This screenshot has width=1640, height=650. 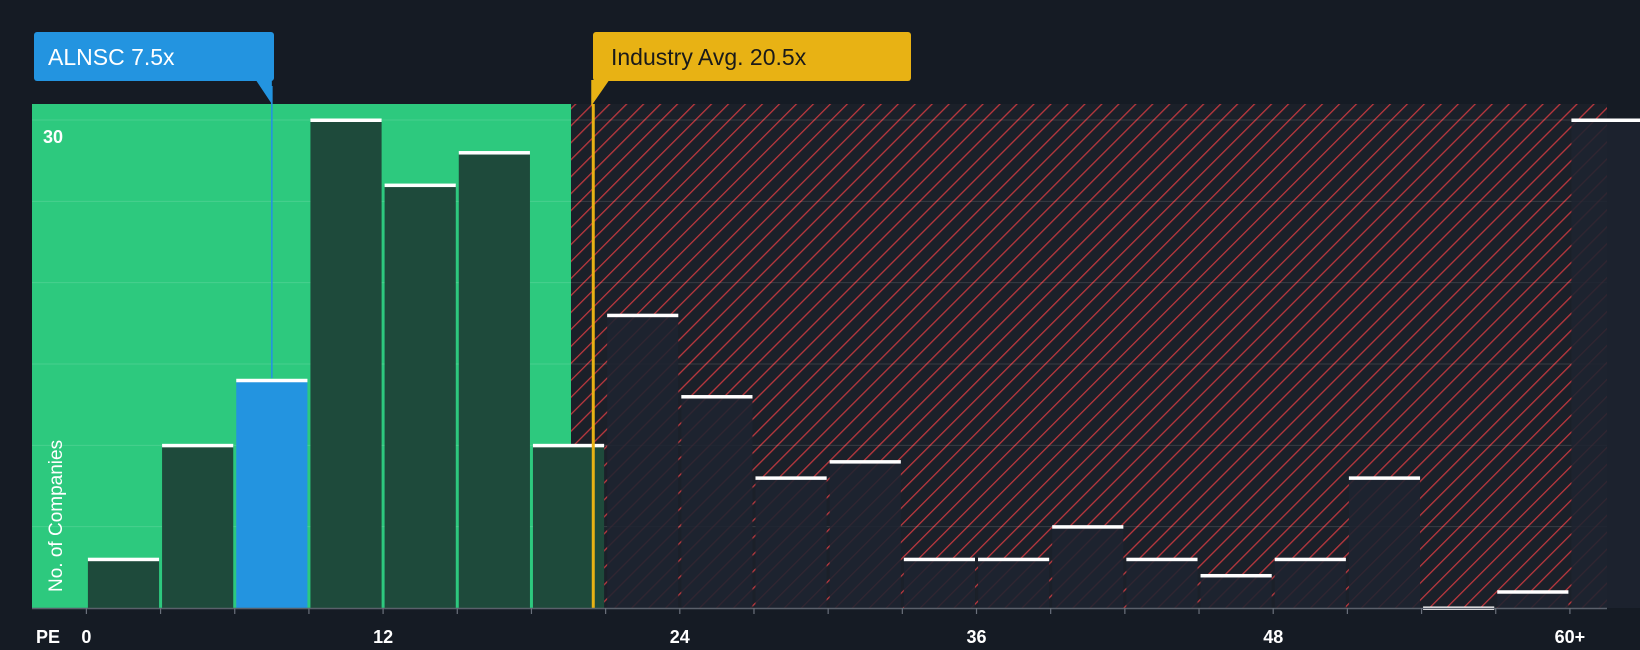 What do you see at coordinates (86, 637) in the screenshot?
I see `x-tick-label: 0` at bounding box center [86, 637].